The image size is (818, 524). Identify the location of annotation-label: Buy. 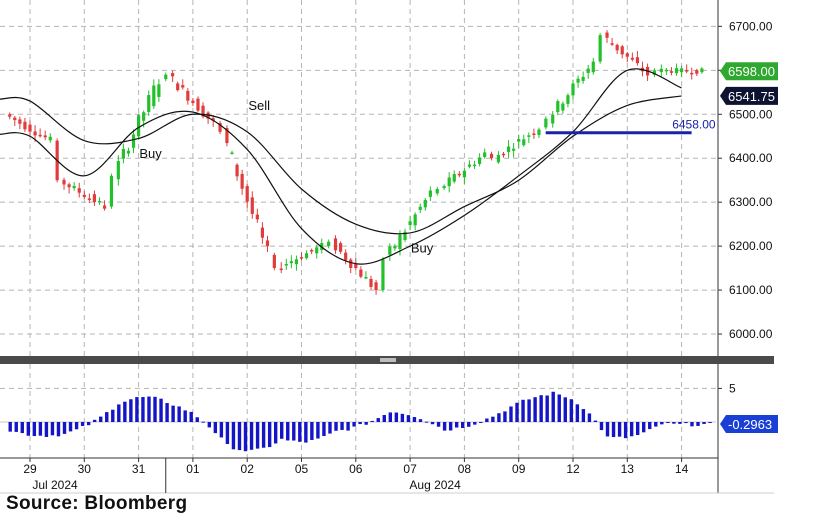
(150, 153).